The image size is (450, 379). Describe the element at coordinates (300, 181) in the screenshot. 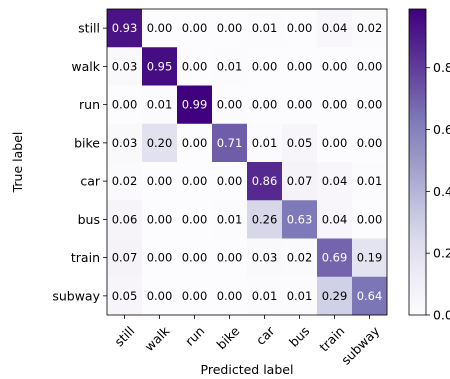

I see `cell-value-label: 0.07` at that location.